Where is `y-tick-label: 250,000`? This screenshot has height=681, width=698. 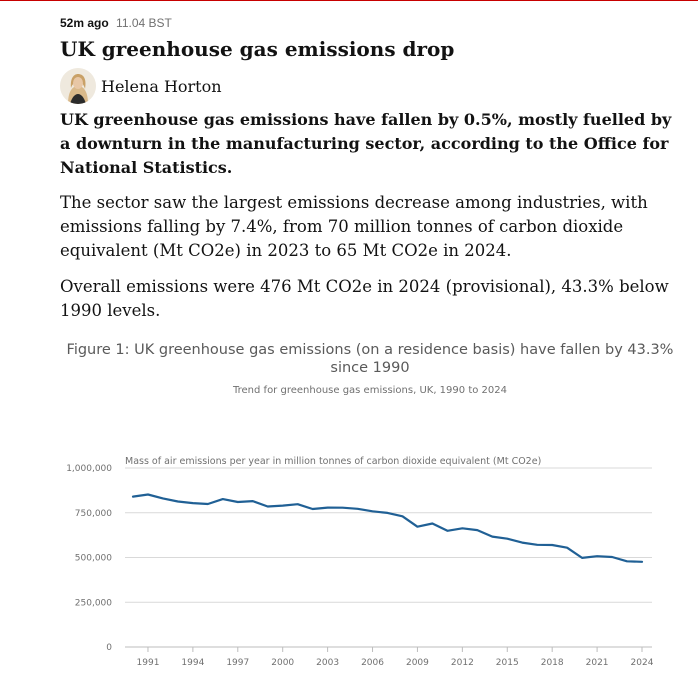 y-tick-label: 250,000 is located at coordinates (93, 603).